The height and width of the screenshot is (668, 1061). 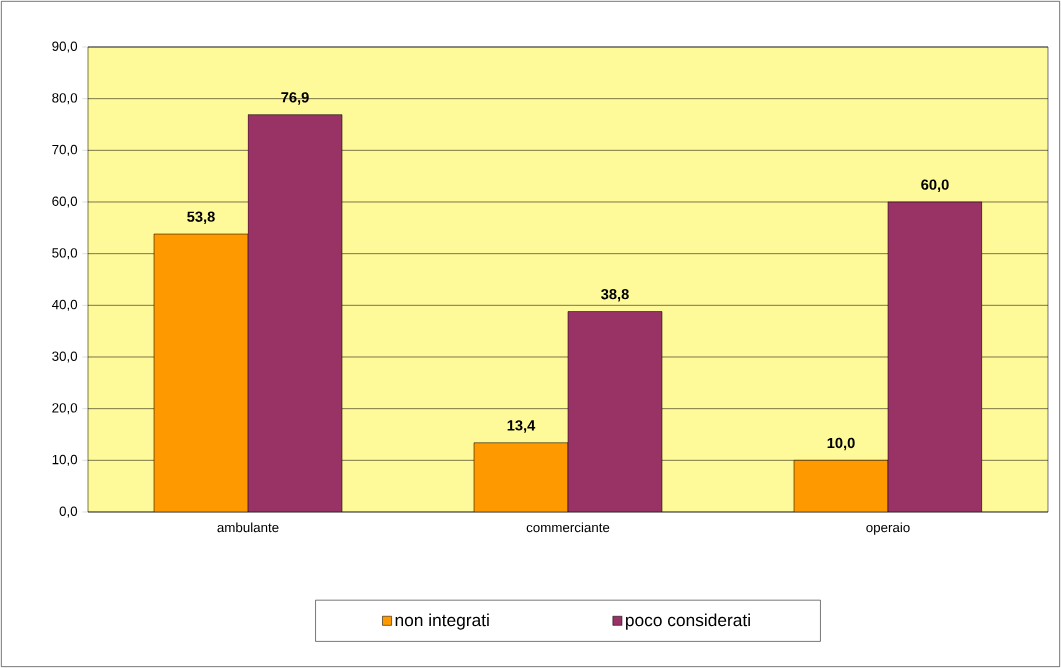 What do you see at coordinates (935, 185) in the screenshot?
I see `data-label: 60,0` at bounding box center [935, 185].